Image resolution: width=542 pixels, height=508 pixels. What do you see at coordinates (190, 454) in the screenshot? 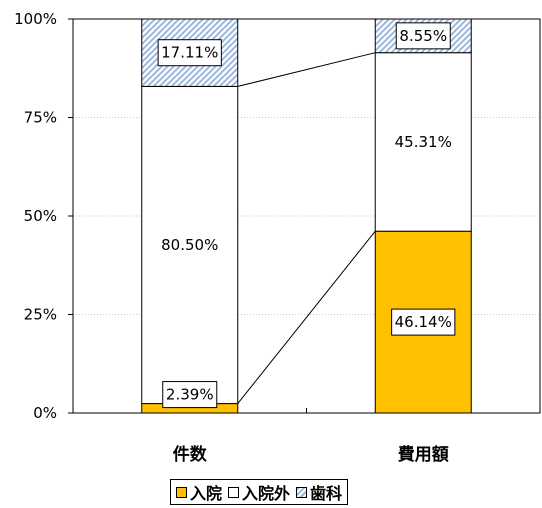
I see `x-category-label: 件数` at bounding box center [190, 454].